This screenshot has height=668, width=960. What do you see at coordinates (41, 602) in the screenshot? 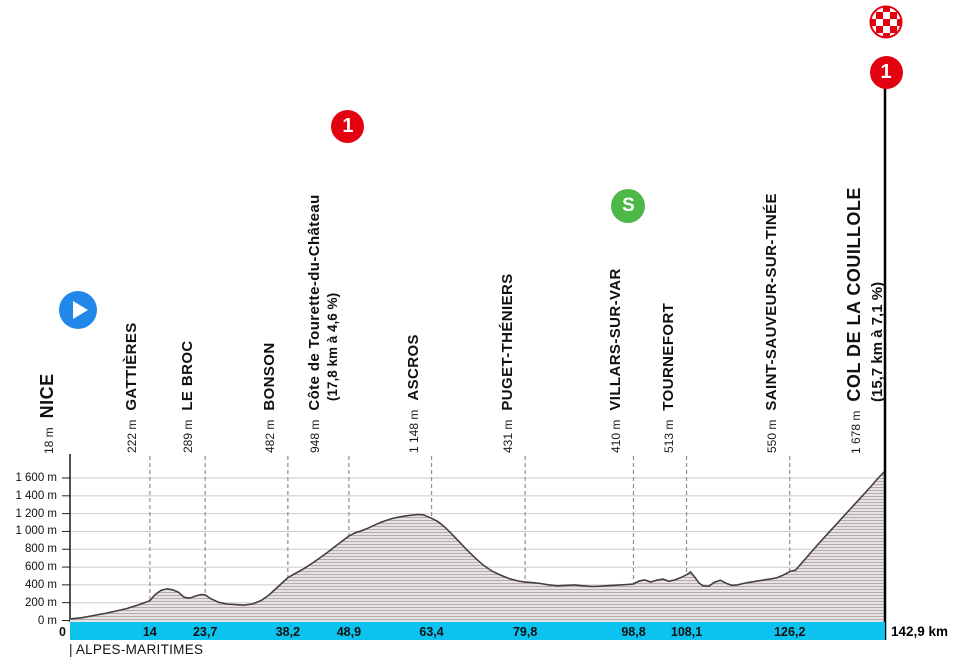
I see `y-axis-tick-label: 200 m` at bounding box center [41, 602].